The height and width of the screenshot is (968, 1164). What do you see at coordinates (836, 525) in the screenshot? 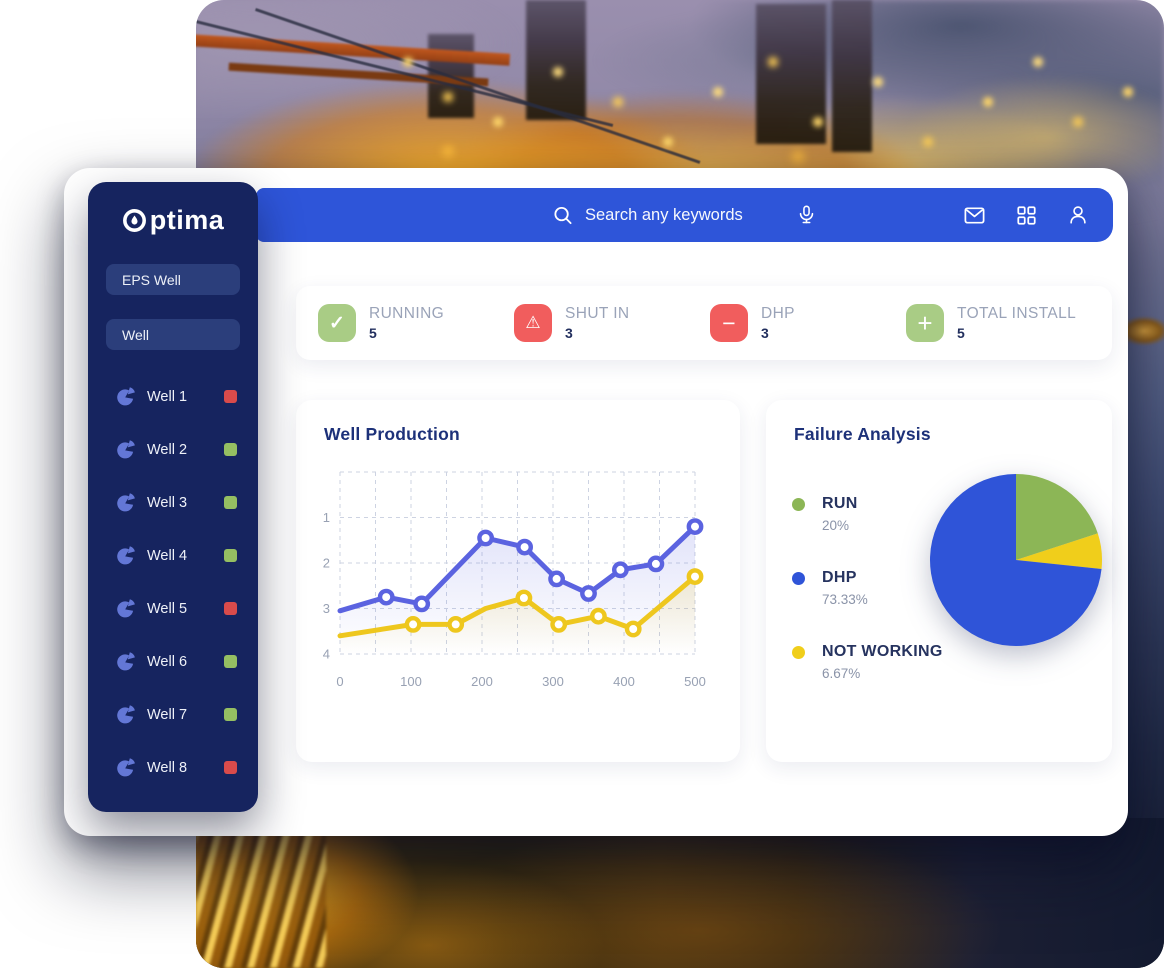
I see `legend-value: 20%` at bounding box center [836, 525].